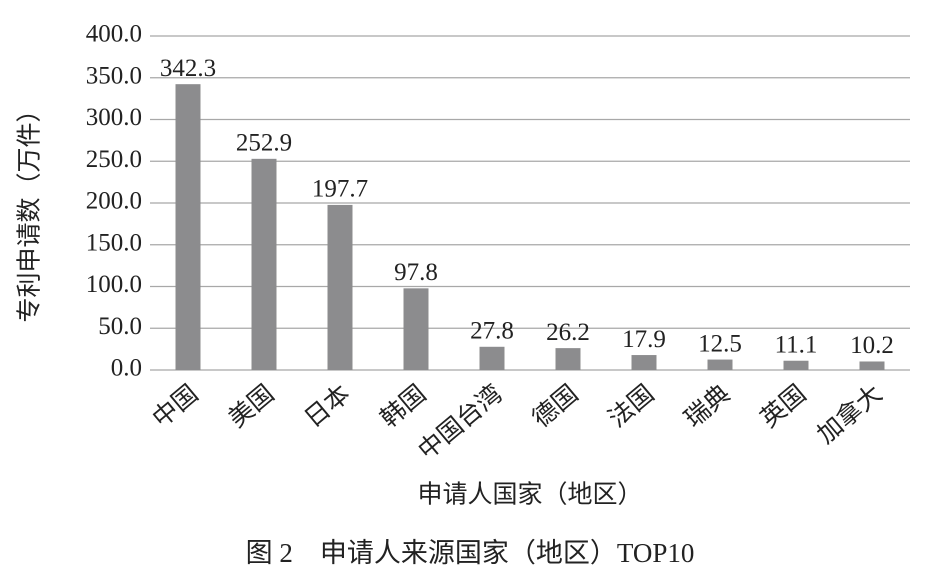 The height and width of the screenshot is (585, 941). What do you see at coordinates (340, 189) in the screenshot?
I see `value-label: 197.7` at bounding box center [340, 189].